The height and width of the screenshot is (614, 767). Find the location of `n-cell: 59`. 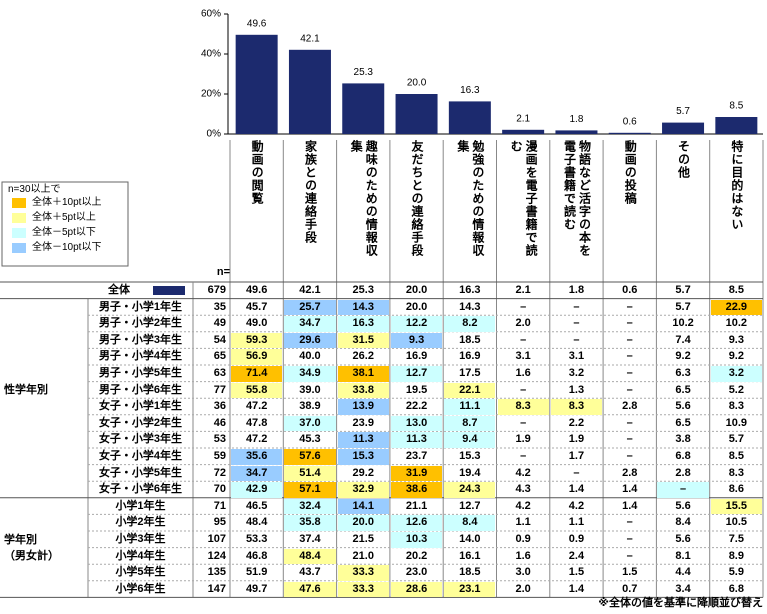

n-cell: 59 is located at coordinates (219, 456).